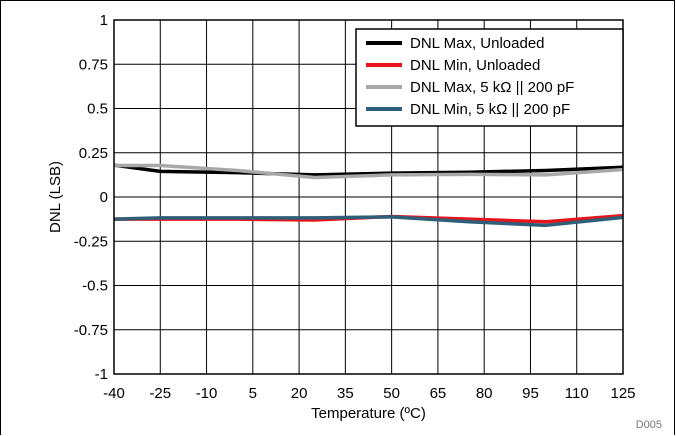 The image size is (676, 436). What do you see at coordinates (438, 393) in the screenshot?
I see `x-tick-label: 65` at bounding box center [438, 393].